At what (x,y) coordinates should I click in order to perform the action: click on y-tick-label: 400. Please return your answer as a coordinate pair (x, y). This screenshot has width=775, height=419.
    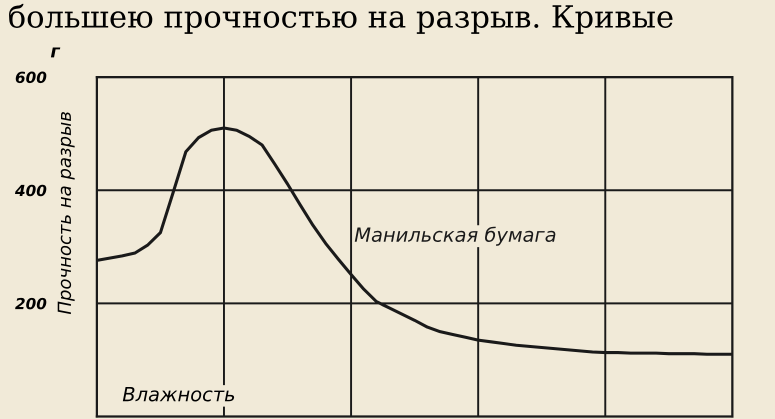
    Looking at the image, I should click on (30, 190).